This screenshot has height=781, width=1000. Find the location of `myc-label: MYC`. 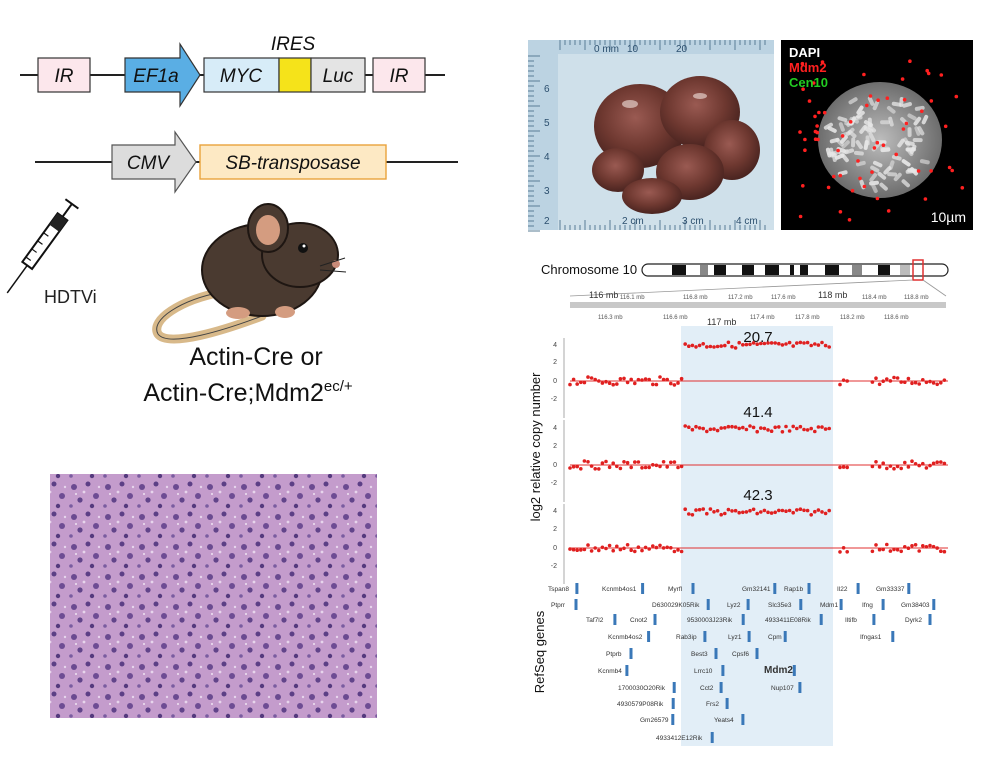

myc-label: MYC is located at coordinates (241, 76).